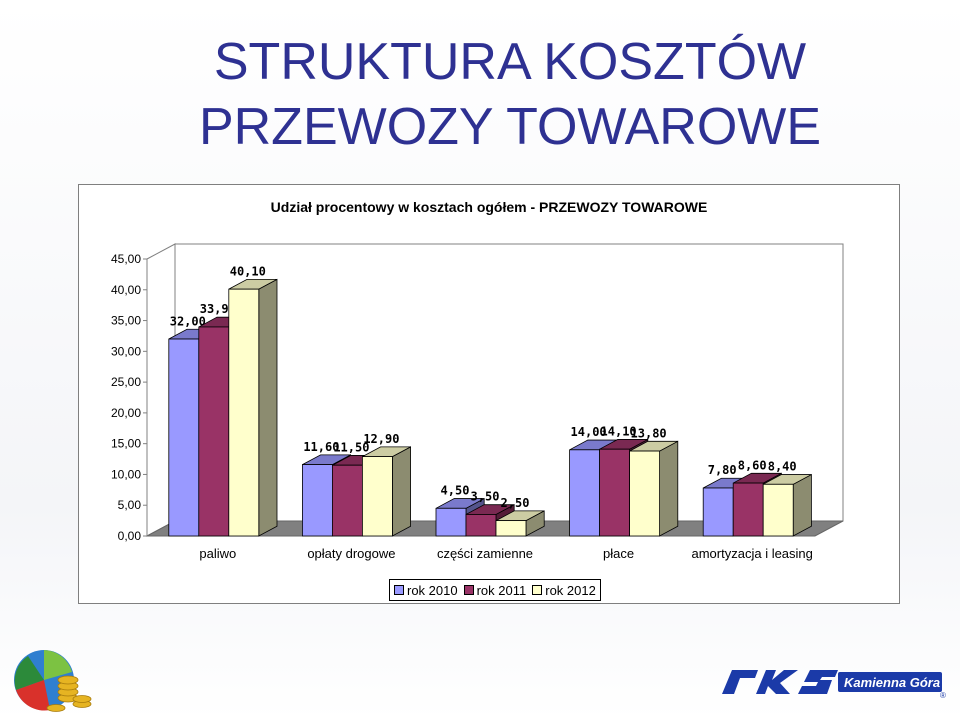  I want to click on slide-title-line2: PRZEWOZY TOWAROWE, so click(510, 127).